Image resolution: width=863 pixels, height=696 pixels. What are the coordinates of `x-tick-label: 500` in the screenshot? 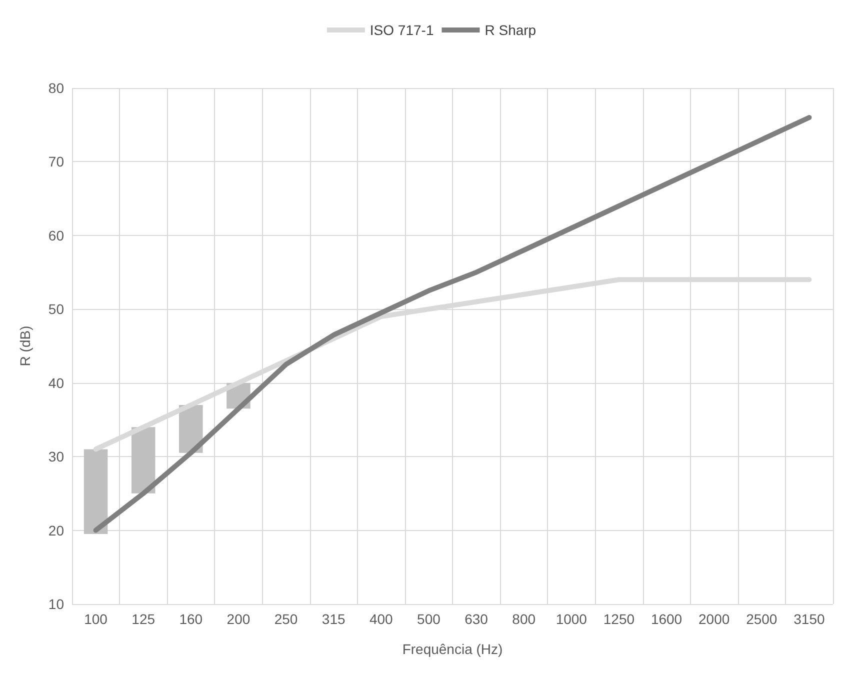 It's located at (429, 619).